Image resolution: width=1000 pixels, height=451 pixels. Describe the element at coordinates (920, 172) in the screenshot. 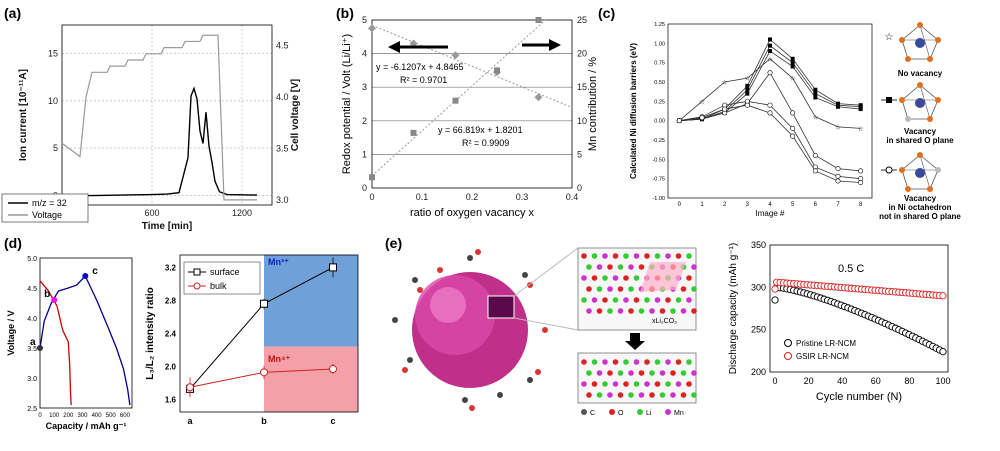

I see `structure-ni-octahedron` at that location.